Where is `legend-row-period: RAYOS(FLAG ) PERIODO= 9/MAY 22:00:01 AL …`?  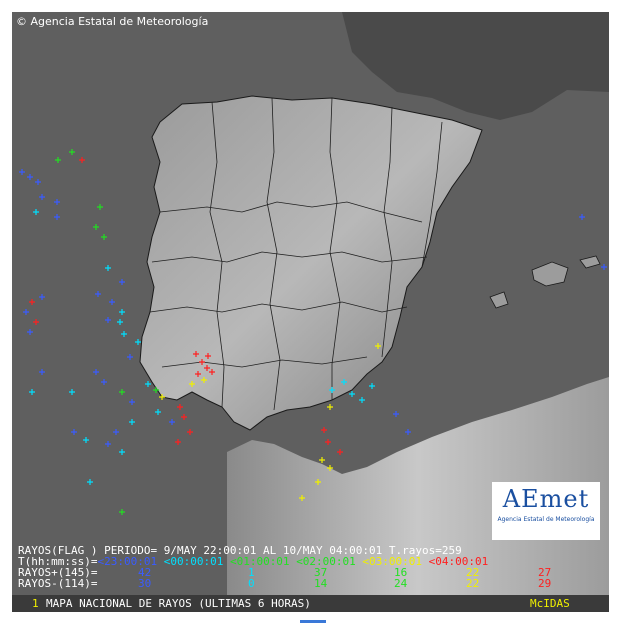 legend-row-period: RAYOS(FLAG ) PERIODO= 9/MAY 22:00:01 AL … is located at coordinates (240, 550).